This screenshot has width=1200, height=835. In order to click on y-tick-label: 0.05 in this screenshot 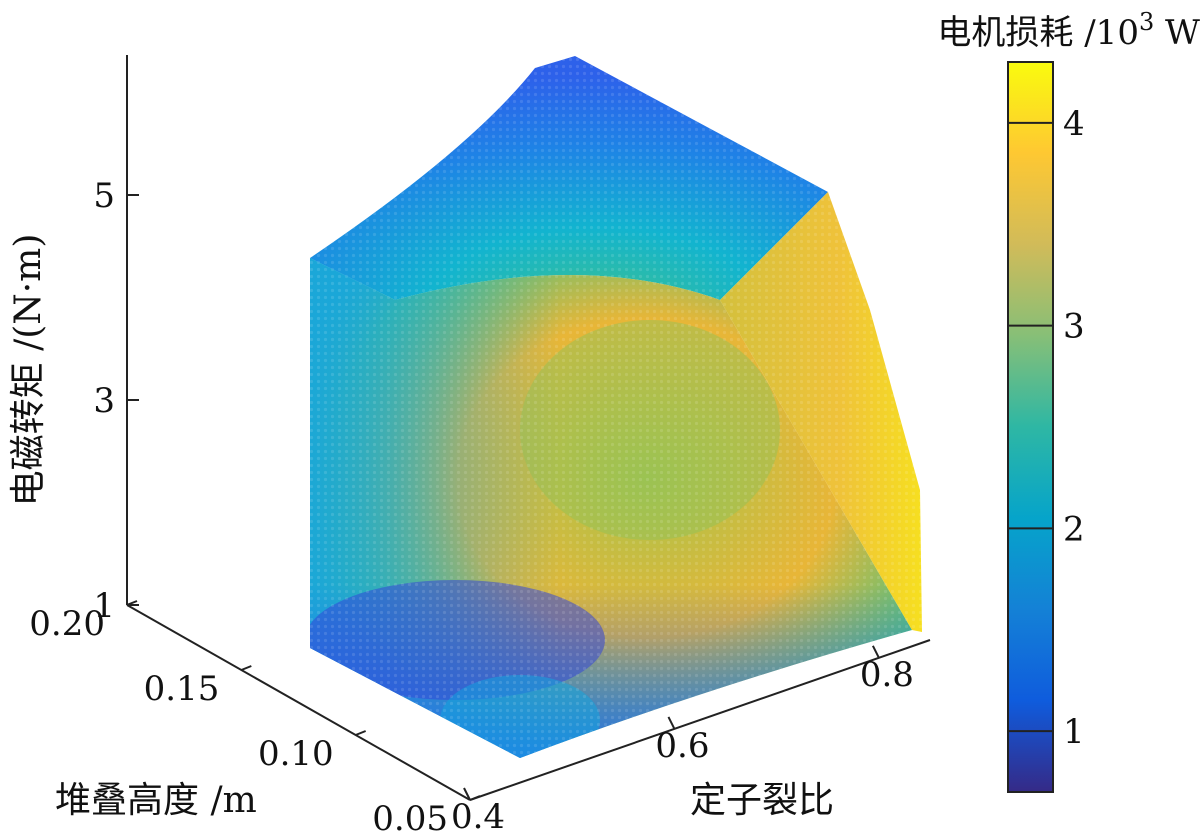, I will do `click(410, 815)`.